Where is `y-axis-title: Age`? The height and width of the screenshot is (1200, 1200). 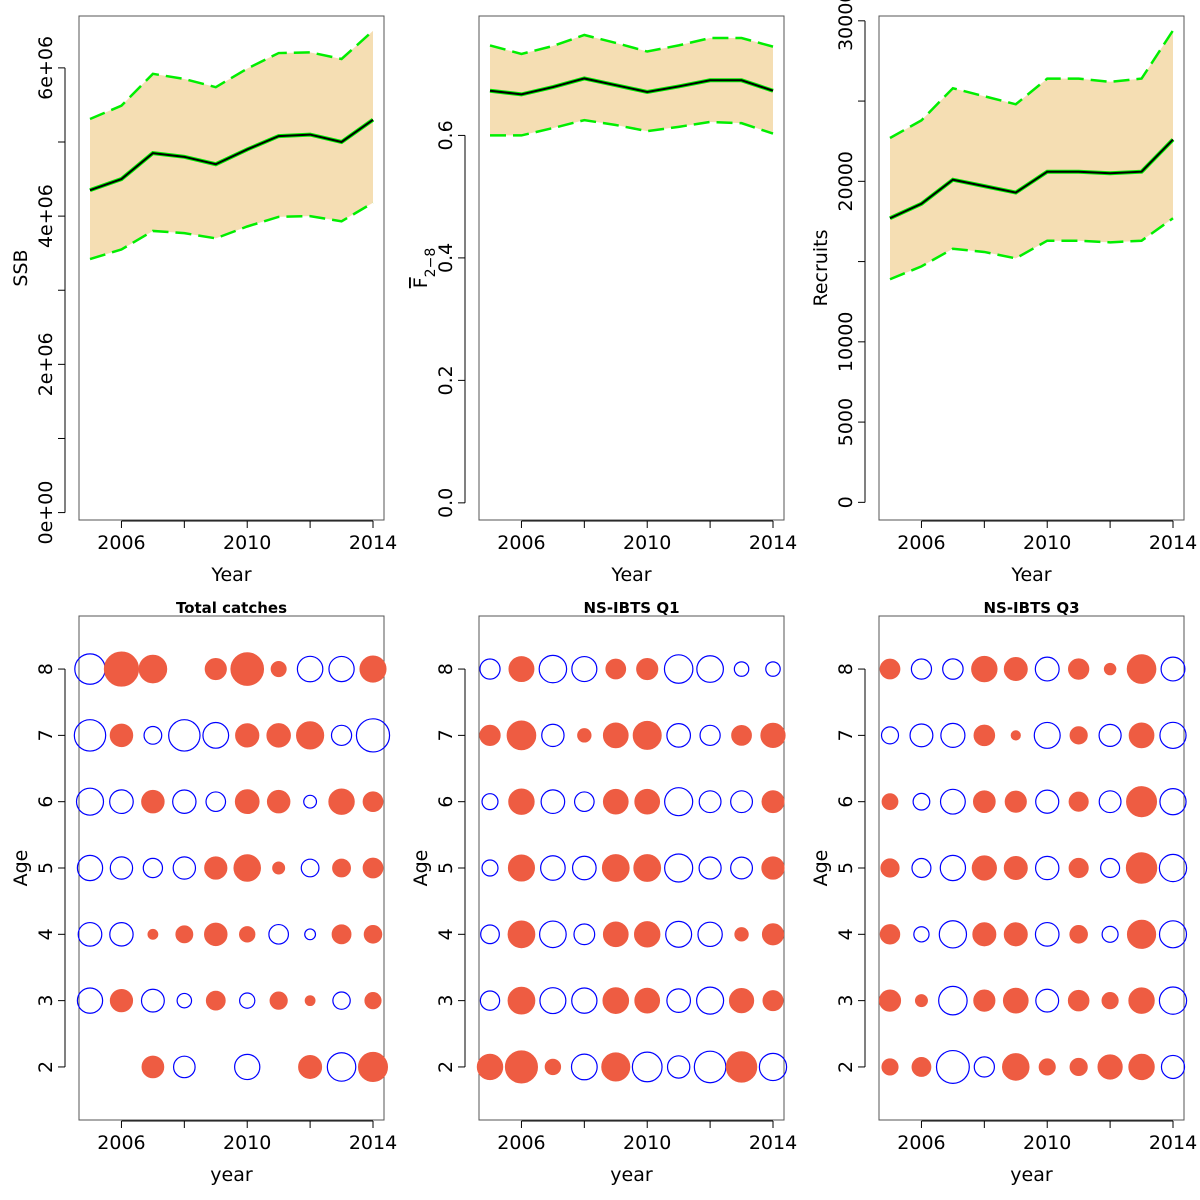
y-axis-title: Age is located at coordinates (21, 868).